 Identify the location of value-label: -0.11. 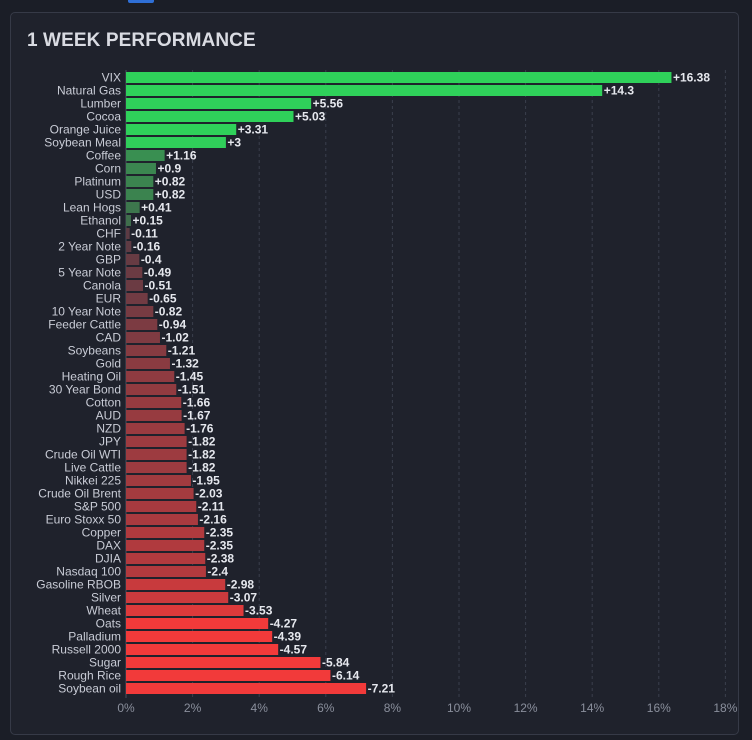
(144, 234).